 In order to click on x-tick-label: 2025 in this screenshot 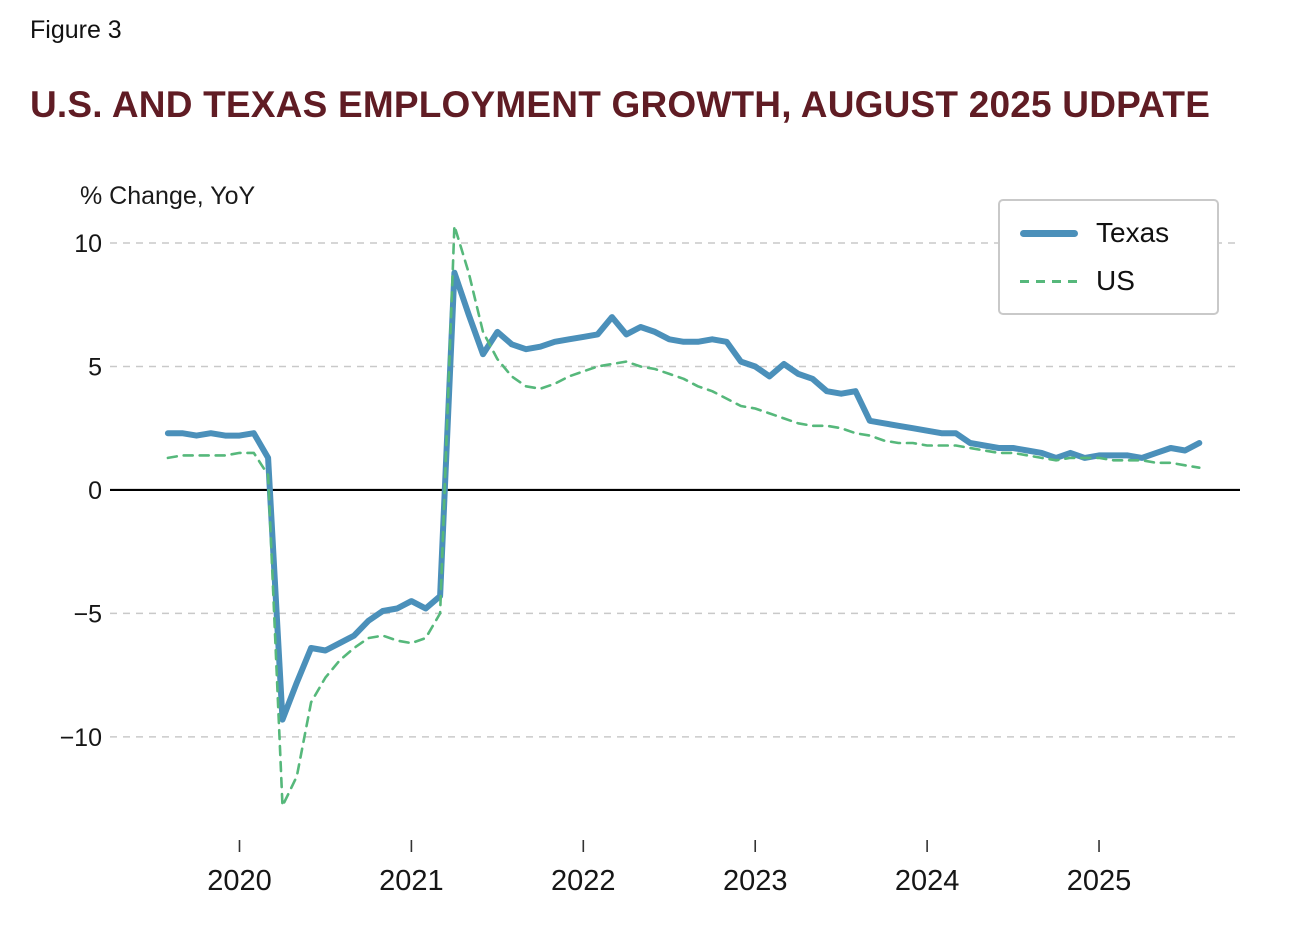, I will do `click(1099, 881)`.